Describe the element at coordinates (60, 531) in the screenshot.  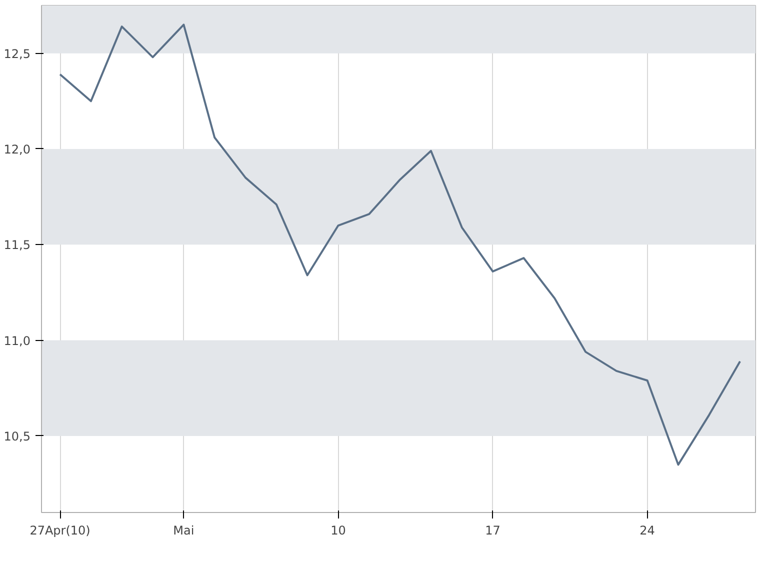
I see `x-tick-label: 27Apr(10)` at that location.